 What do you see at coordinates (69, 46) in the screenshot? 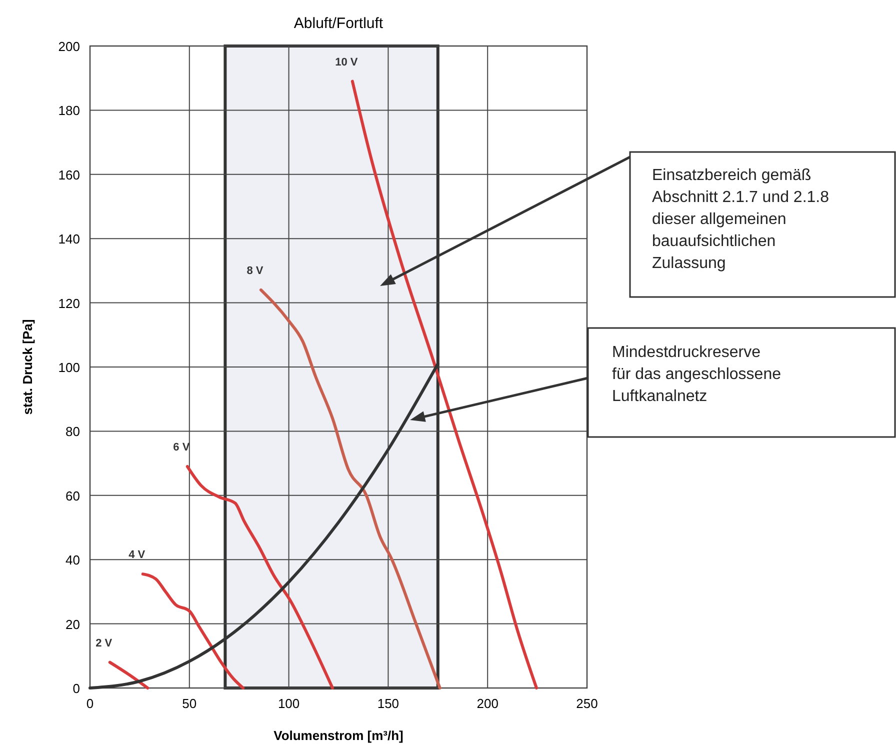
I see `y-tick-label: 200` at bounding box center [69, 46].